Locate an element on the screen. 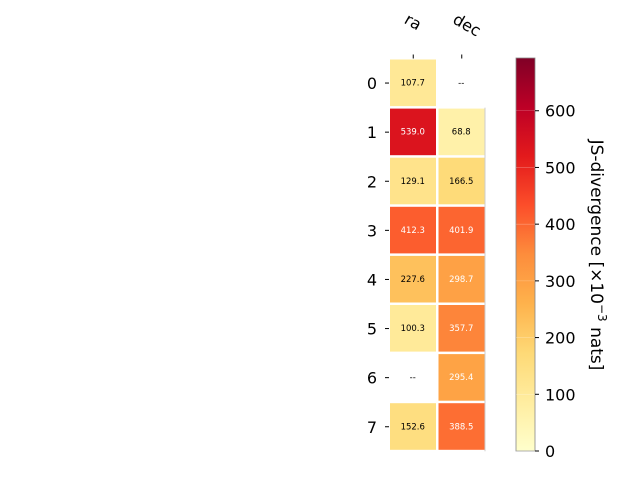 The image size is (640, 480). cell-label: 100.3 is located at coordinates (413, 329).